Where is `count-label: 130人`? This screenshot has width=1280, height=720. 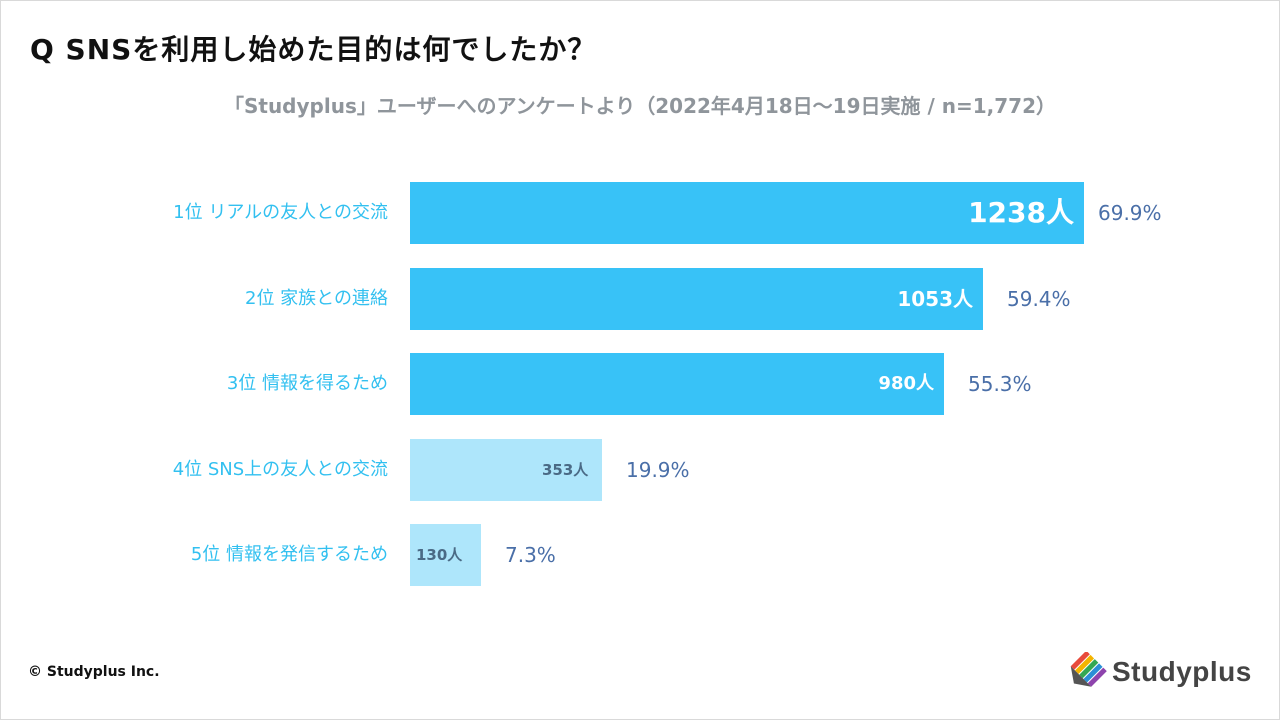 count-label: 130人 is located at coordinates (439, 555).